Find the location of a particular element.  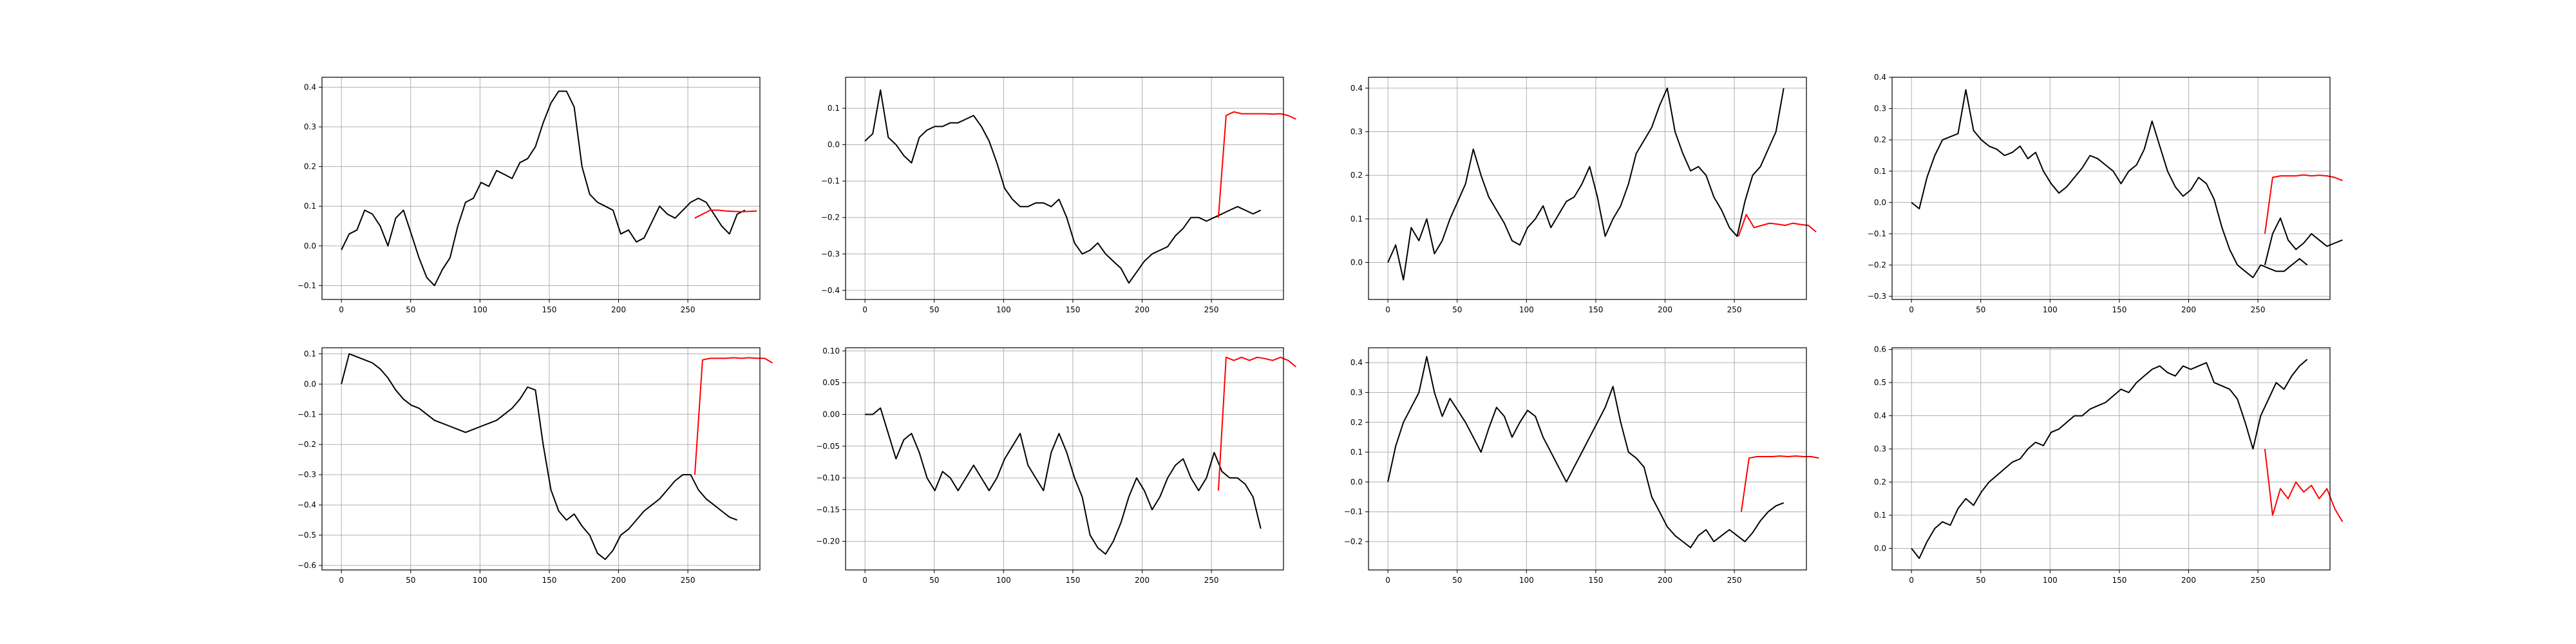

subplot-1: 0 50 100 150 200 250 −0.1 0.0 0.1 0.2 0.3 0.4 is located at coordinates (529, 195).